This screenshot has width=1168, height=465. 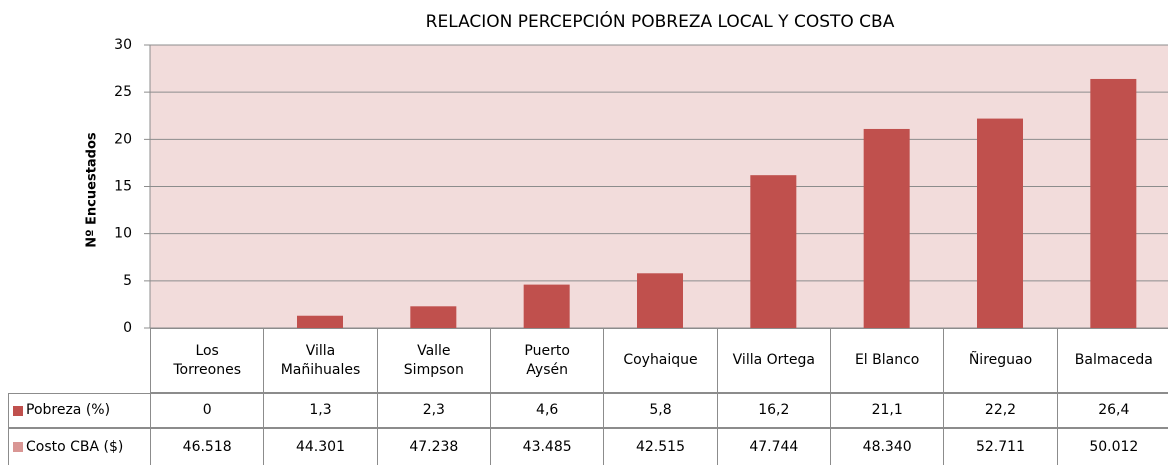 What do you see at coordinates (123, 92) in the screenshot?
I see `y-tick-label: 25` at bounding box center [123, 92].